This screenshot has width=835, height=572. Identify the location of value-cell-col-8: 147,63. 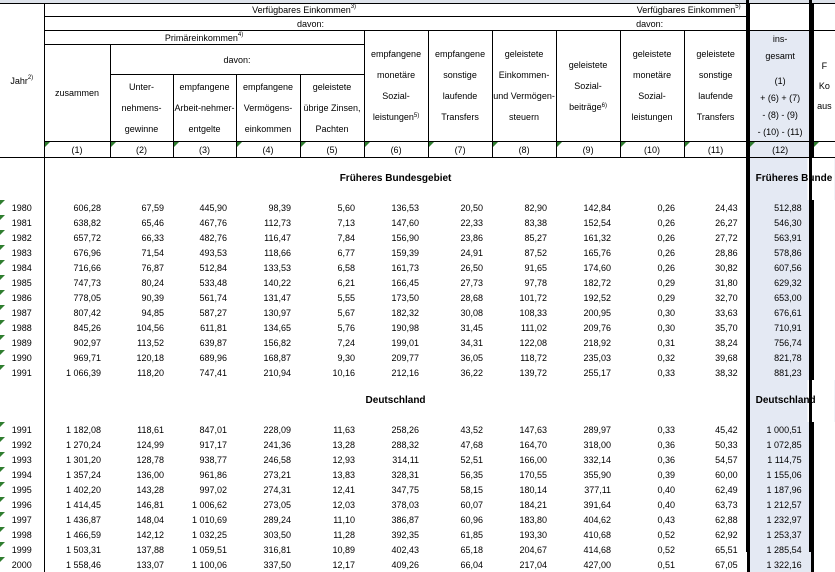
(533, 429).